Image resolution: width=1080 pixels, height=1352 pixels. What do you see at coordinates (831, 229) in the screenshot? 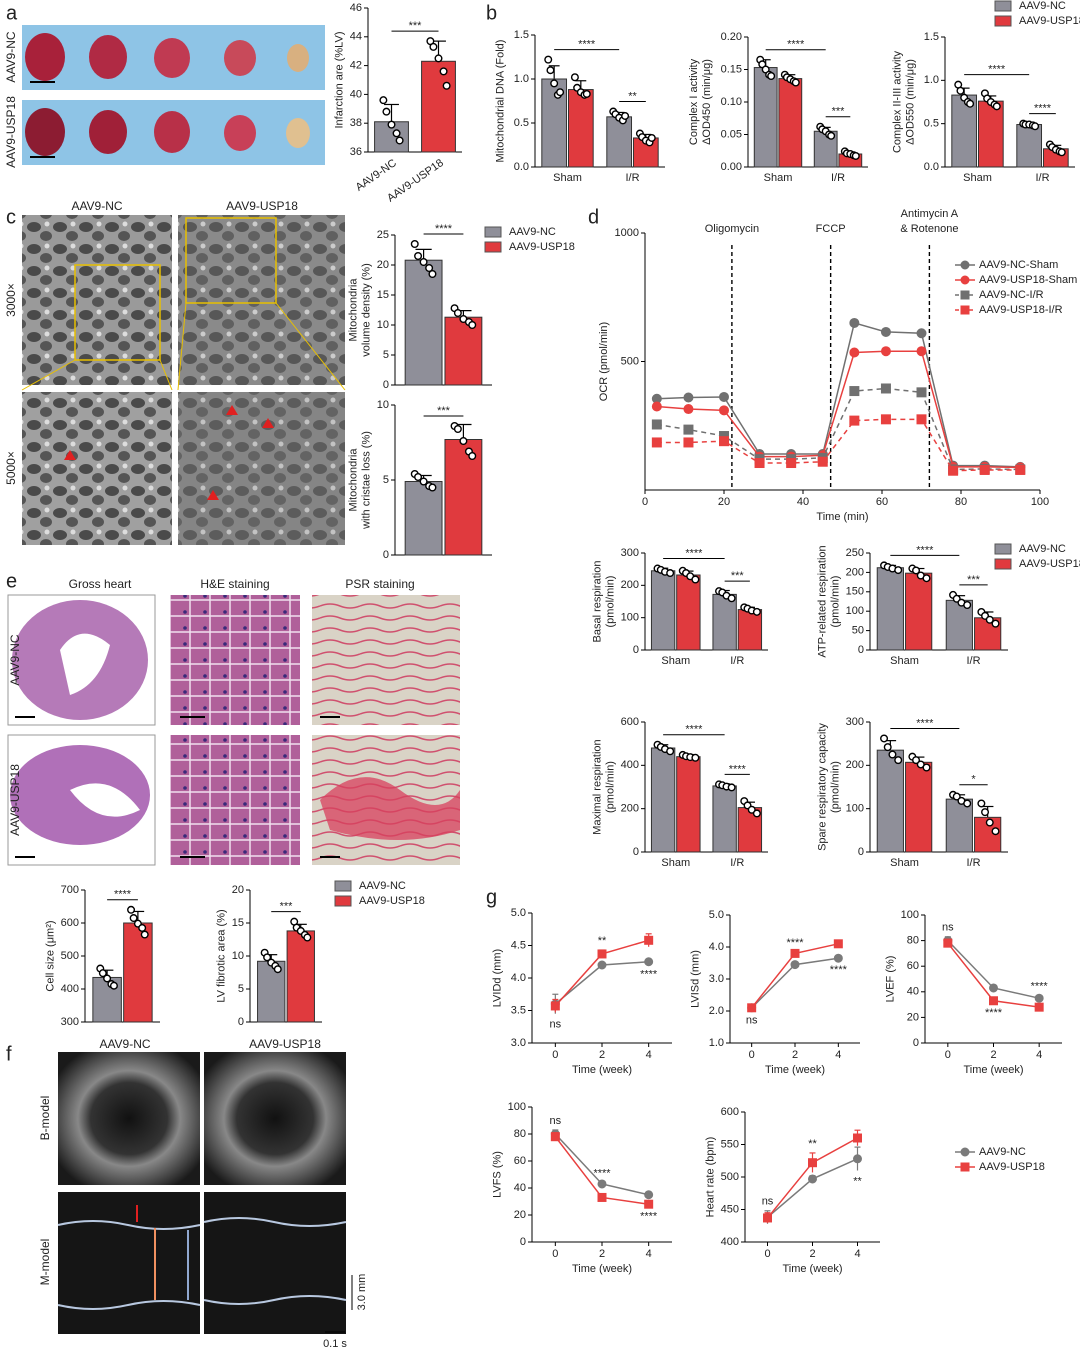
I see `event-label: FCCP` at bounding box center [831, 229].